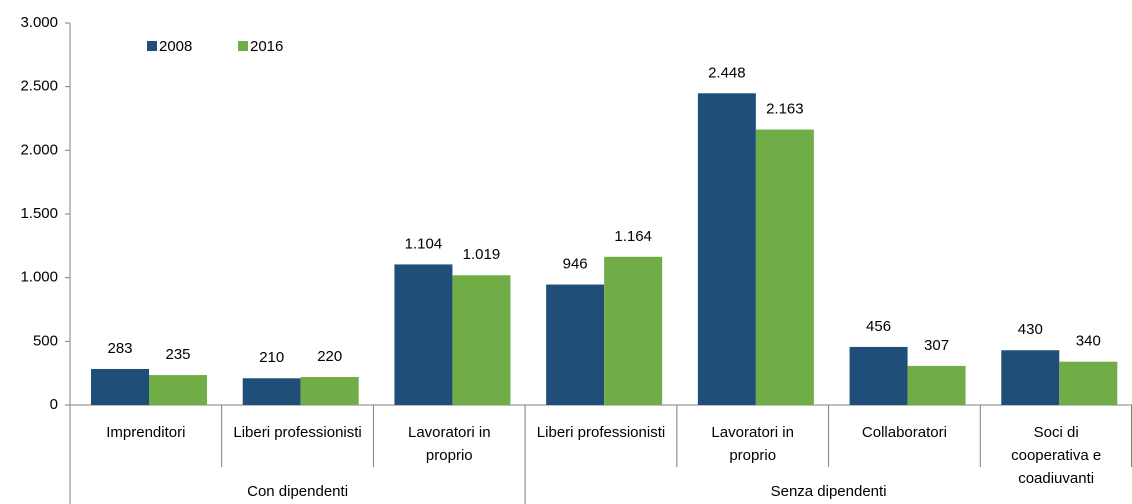 This screenshot has height=504, width=1132. I want to click on value-label: 283, so click(119, 348).